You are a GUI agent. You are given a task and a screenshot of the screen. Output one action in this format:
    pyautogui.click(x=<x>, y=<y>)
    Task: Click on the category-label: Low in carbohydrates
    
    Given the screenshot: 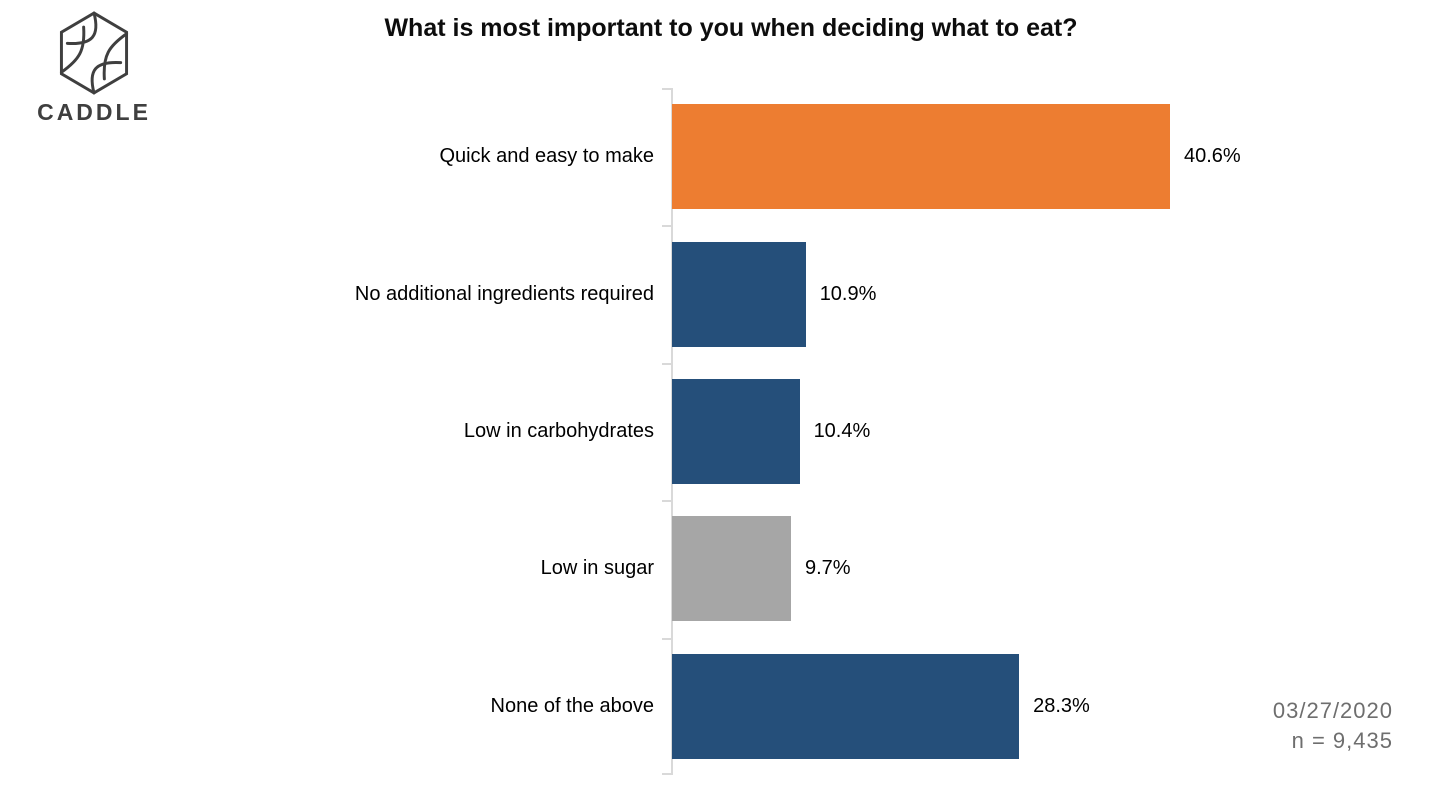 What is the action you would take?
    pyautogui.click(x=558, y=431)
    